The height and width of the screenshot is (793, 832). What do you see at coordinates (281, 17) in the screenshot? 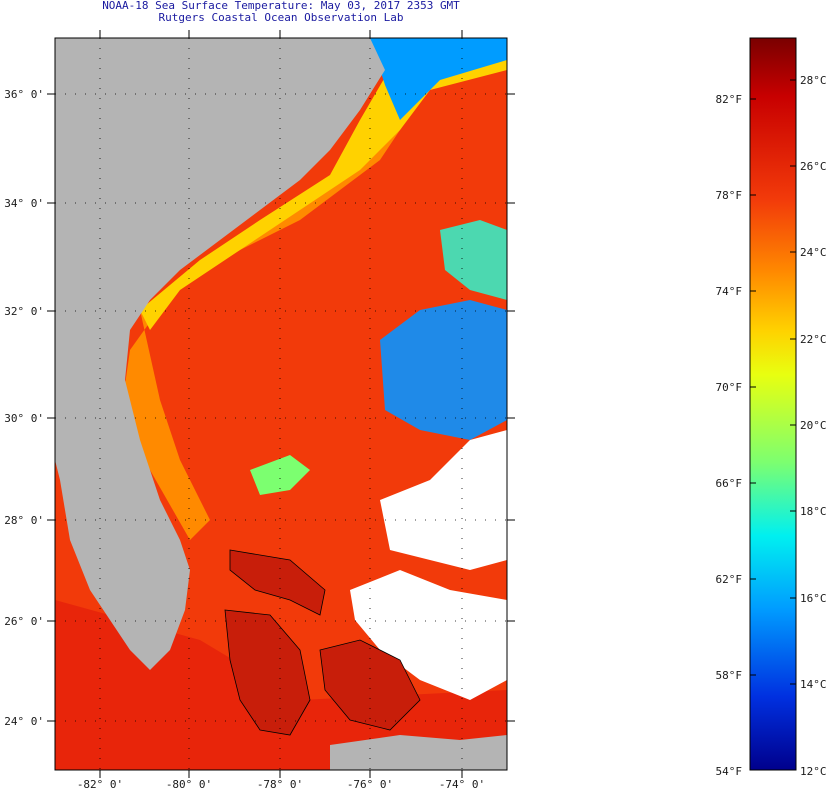
I see `map-subtitle: Rutgers Coastal Ocean Observation Lab` at bounding box center [281, 17].